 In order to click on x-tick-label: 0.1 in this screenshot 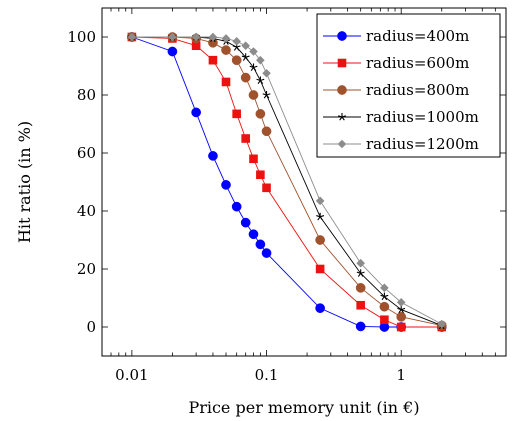, I will do `click(267, 375)`.